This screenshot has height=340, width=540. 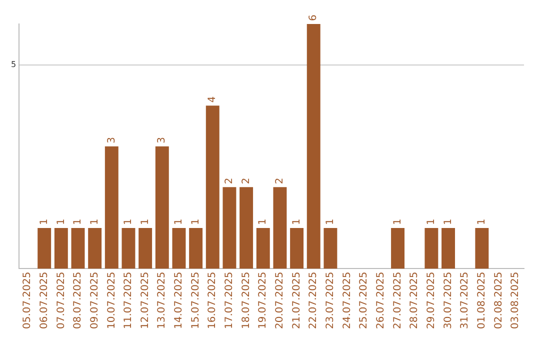 I want to click on x-tick-label: 11.07.2025, so click(x=128, y=301).